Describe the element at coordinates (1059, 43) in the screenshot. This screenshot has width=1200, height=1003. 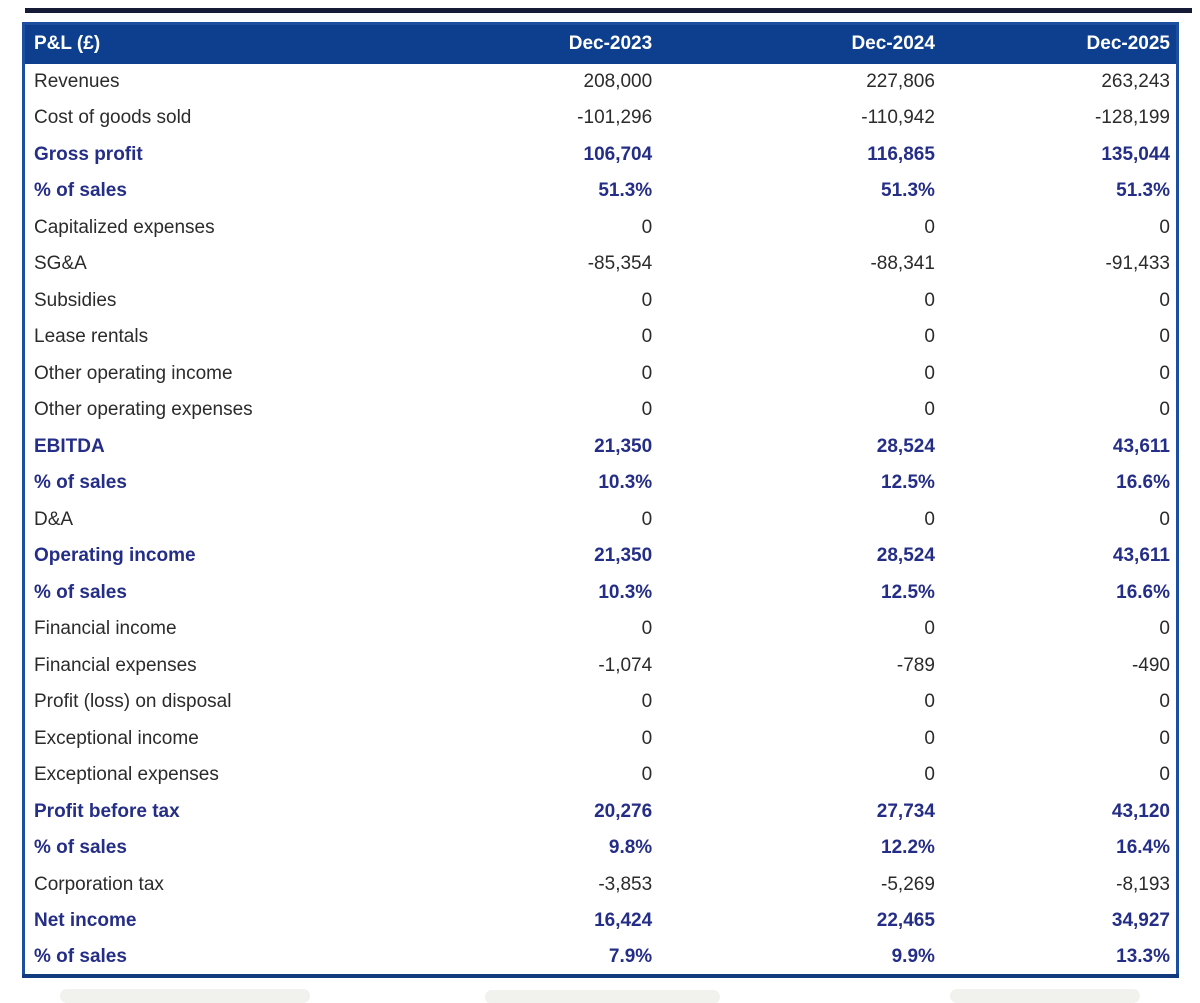
I see `table-header-dec-2025: Dec-2025` at that location.